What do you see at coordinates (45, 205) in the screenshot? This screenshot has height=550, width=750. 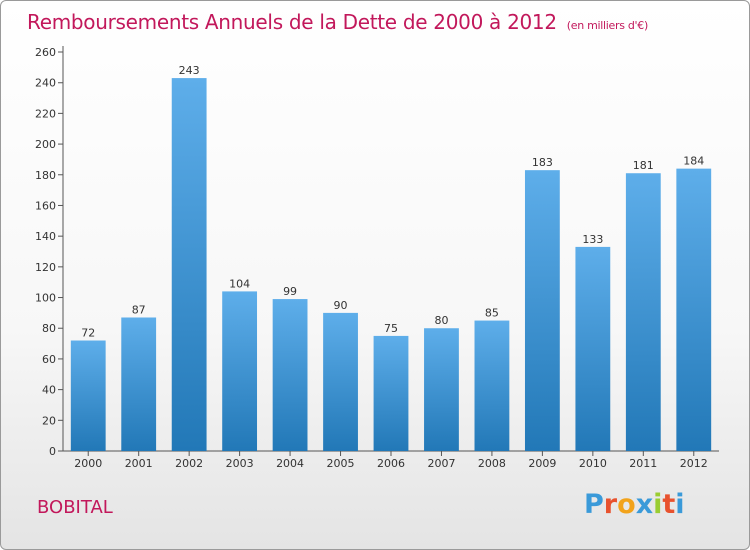 I see `y-tick-label: 160` at bounding box center [45, 205].